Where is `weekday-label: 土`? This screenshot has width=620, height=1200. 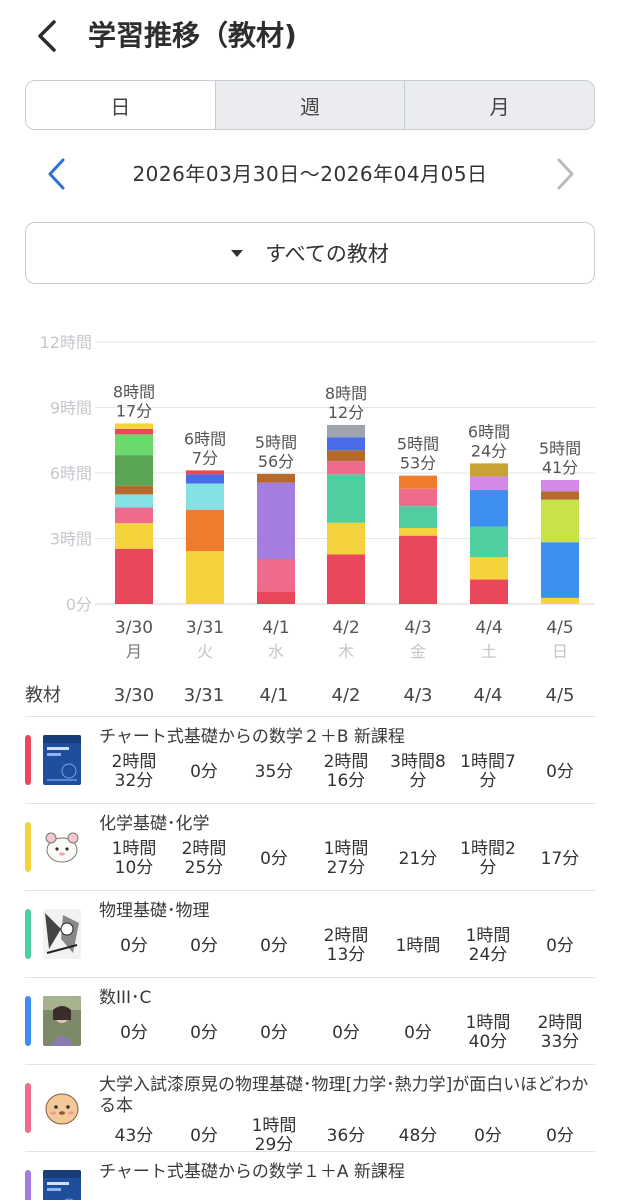
weekday-label: 土 is located at coordinates (489, 651).